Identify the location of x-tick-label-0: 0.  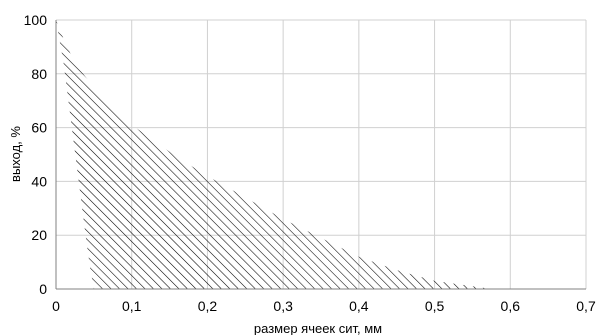
(56, 306).